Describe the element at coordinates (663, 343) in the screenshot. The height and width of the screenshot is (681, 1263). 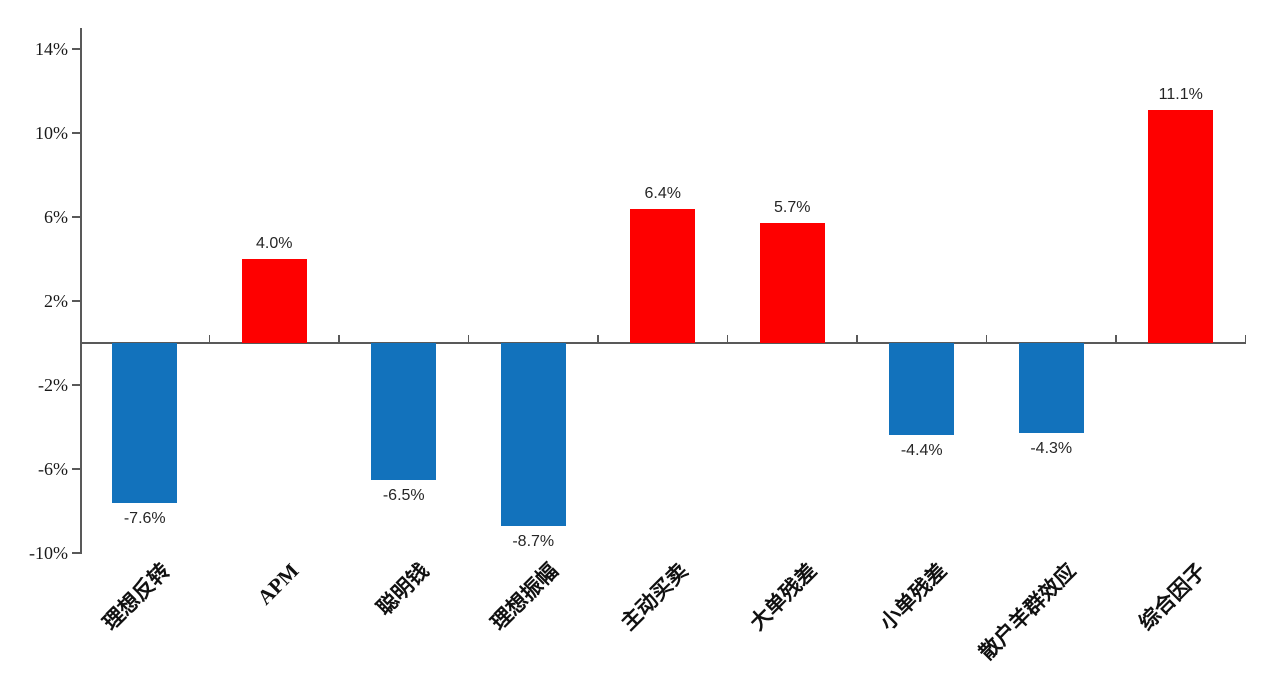
I see `x-axis-zero-line` at that location.